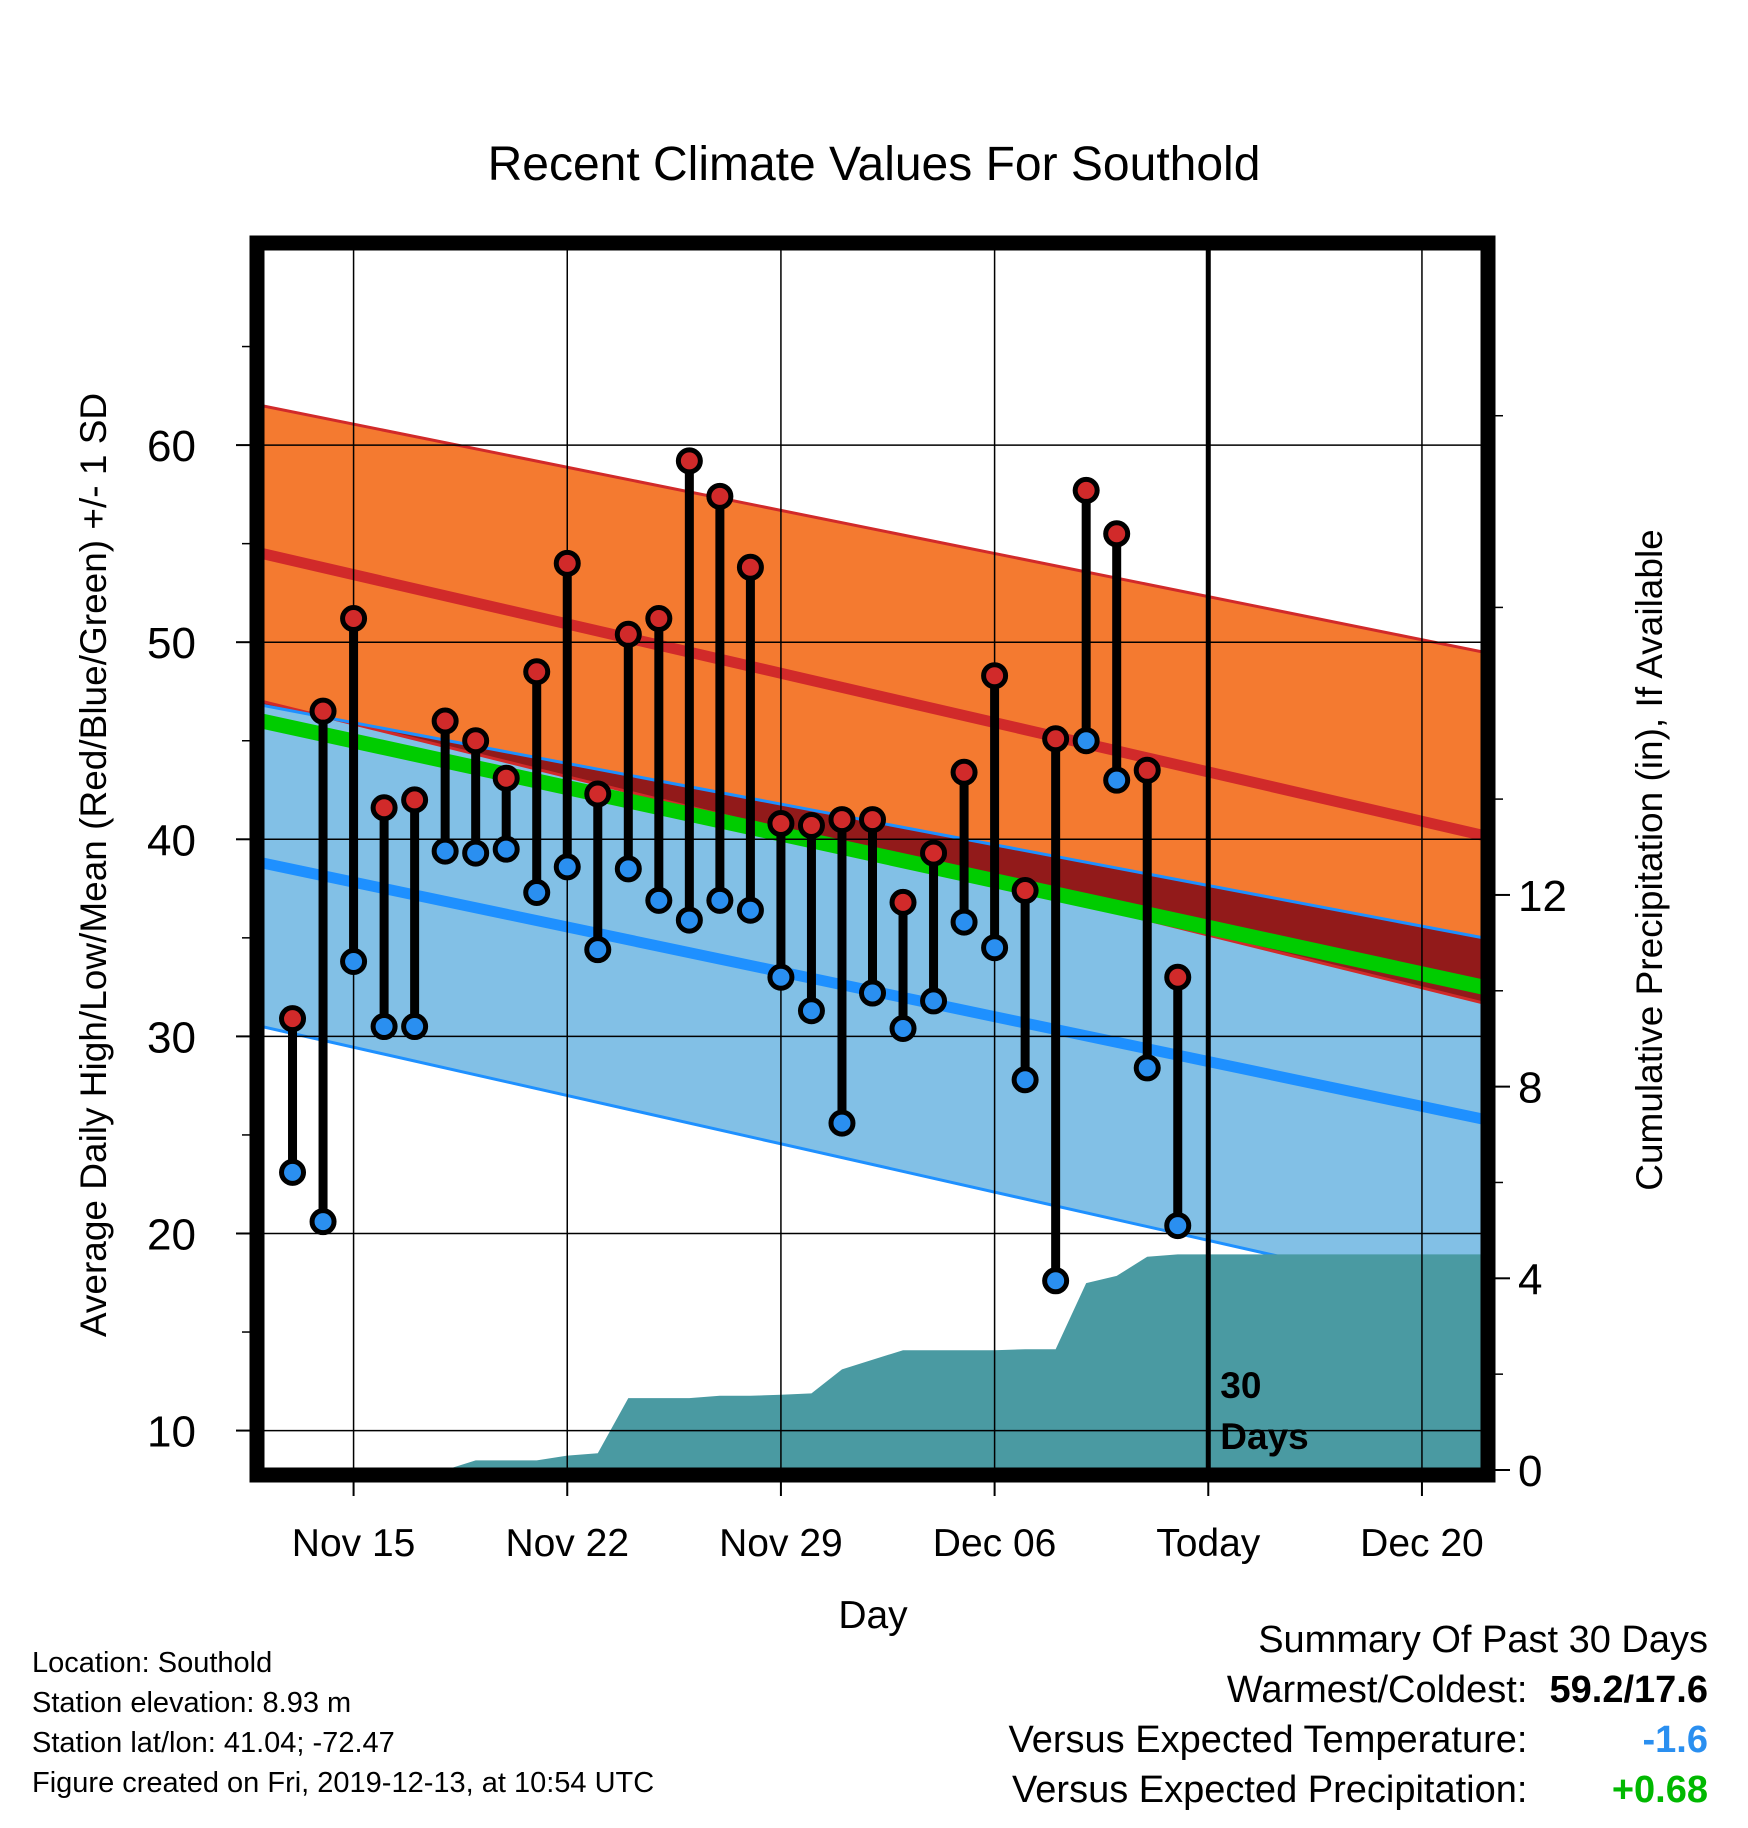  What do you see at coordinates (171, 1037) in the screenshot?
I see `y-tick-label: 30` at bounding box center [171, 1037].